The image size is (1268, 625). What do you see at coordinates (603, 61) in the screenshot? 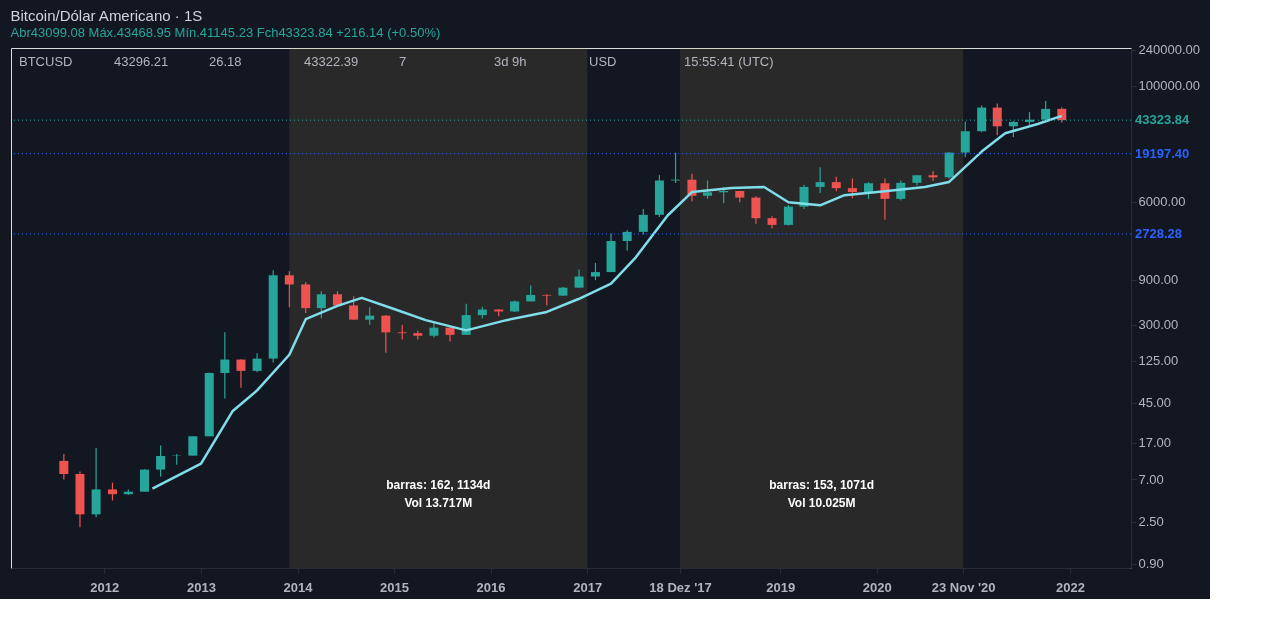
I see `annotation: USD` at bounding box center [603, 61].